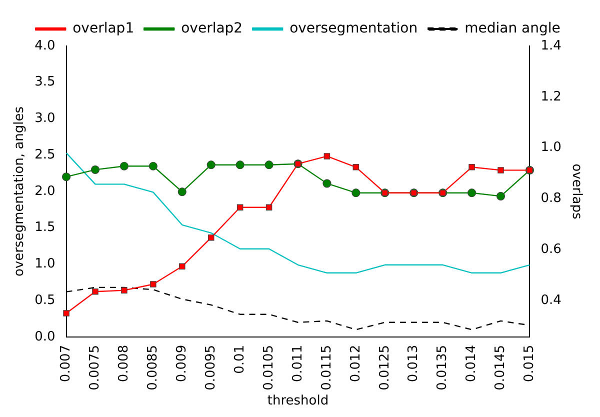 The width and height of the screenshot is (600, 417). I want to click on y-tick-label: 4.0, so click(45, 46).